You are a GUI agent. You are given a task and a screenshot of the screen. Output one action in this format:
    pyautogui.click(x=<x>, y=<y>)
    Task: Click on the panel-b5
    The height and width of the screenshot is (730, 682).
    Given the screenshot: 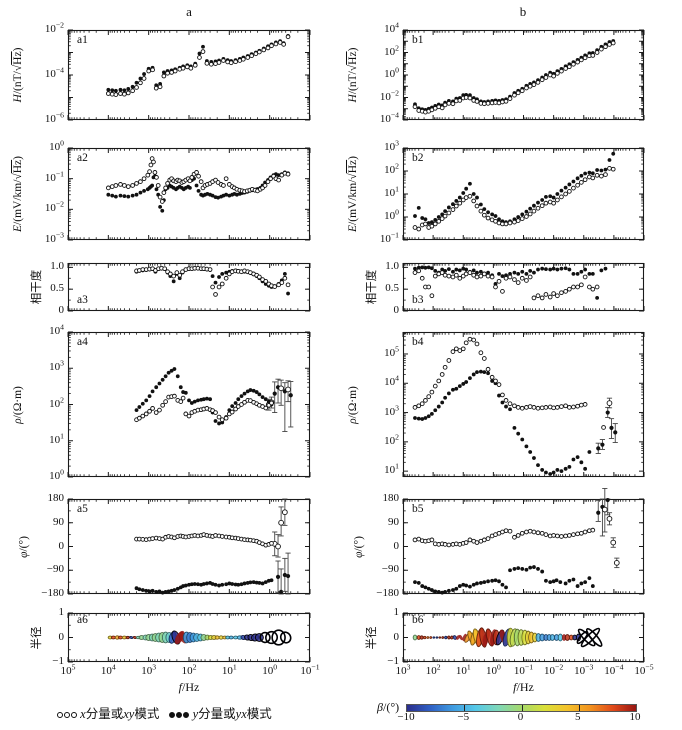 What is the action you would take?
    pyautogui.click(x=523, y=541)
    